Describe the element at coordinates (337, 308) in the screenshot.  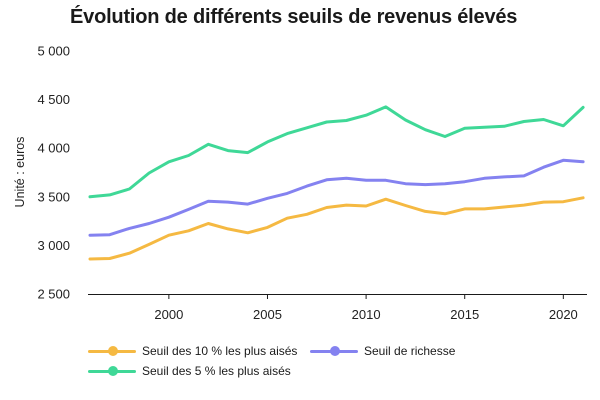
I see `x-axis: 2000 2005 2010 2015 2020` at that location.